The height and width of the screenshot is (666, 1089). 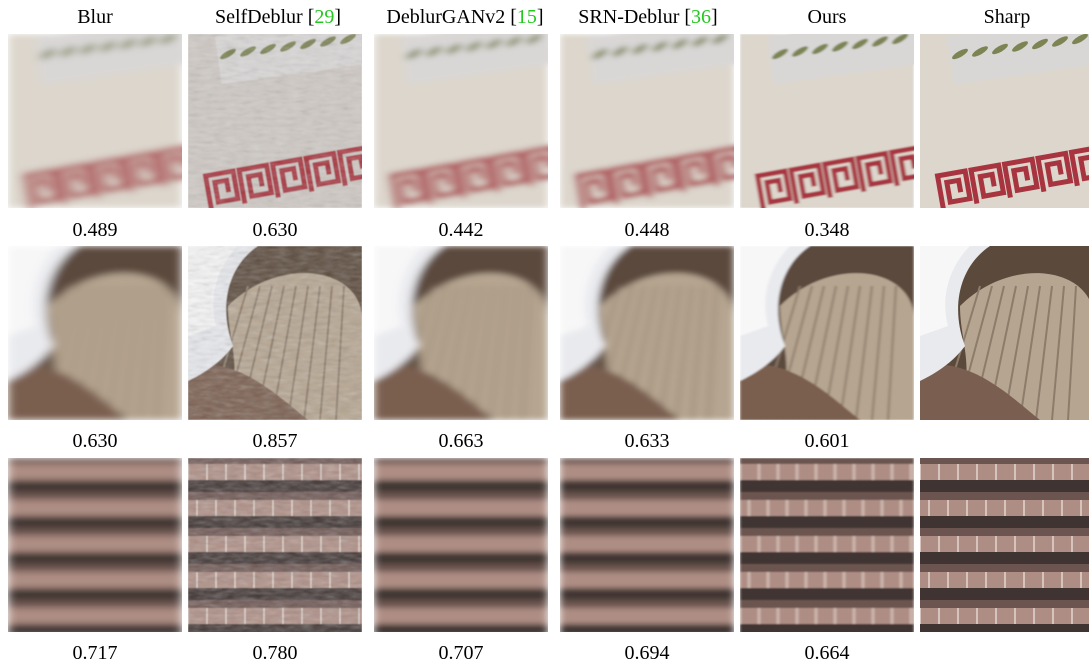 What do you see at coordinates (95, 17) in the screenshot?
I see `column-header-blur: Blur` at bounding box center [95, 17].